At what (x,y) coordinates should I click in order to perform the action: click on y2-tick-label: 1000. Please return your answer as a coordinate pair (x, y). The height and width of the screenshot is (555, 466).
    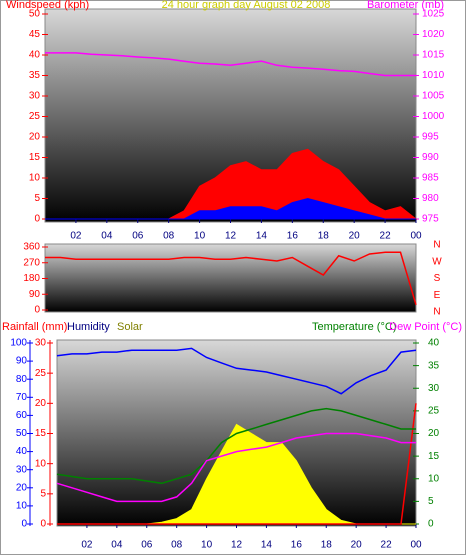
    Looking at the image, I should click on (433, 116).